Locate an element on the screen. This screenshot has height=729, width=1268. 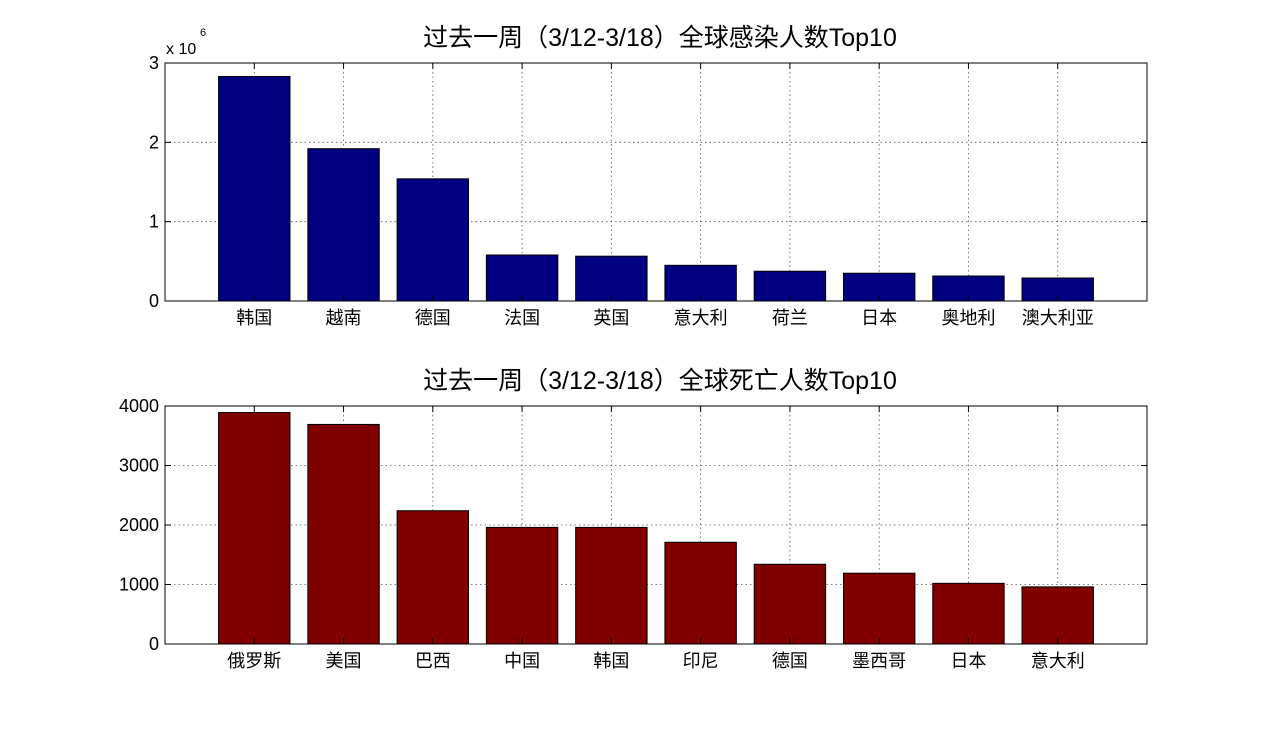
infections-x-tick-label: 法国 is located at coordinates (522, 318).